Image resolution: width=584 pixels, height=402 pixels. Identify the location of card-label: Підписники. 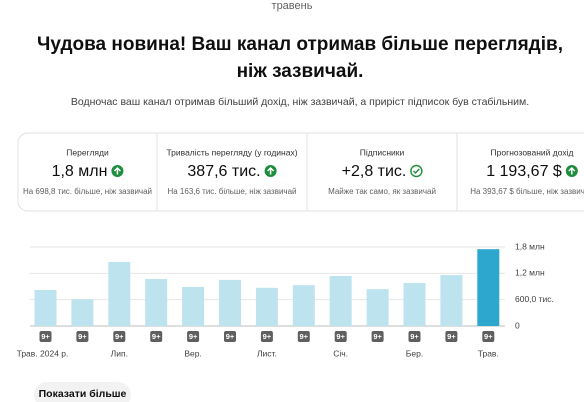
(382, 152).